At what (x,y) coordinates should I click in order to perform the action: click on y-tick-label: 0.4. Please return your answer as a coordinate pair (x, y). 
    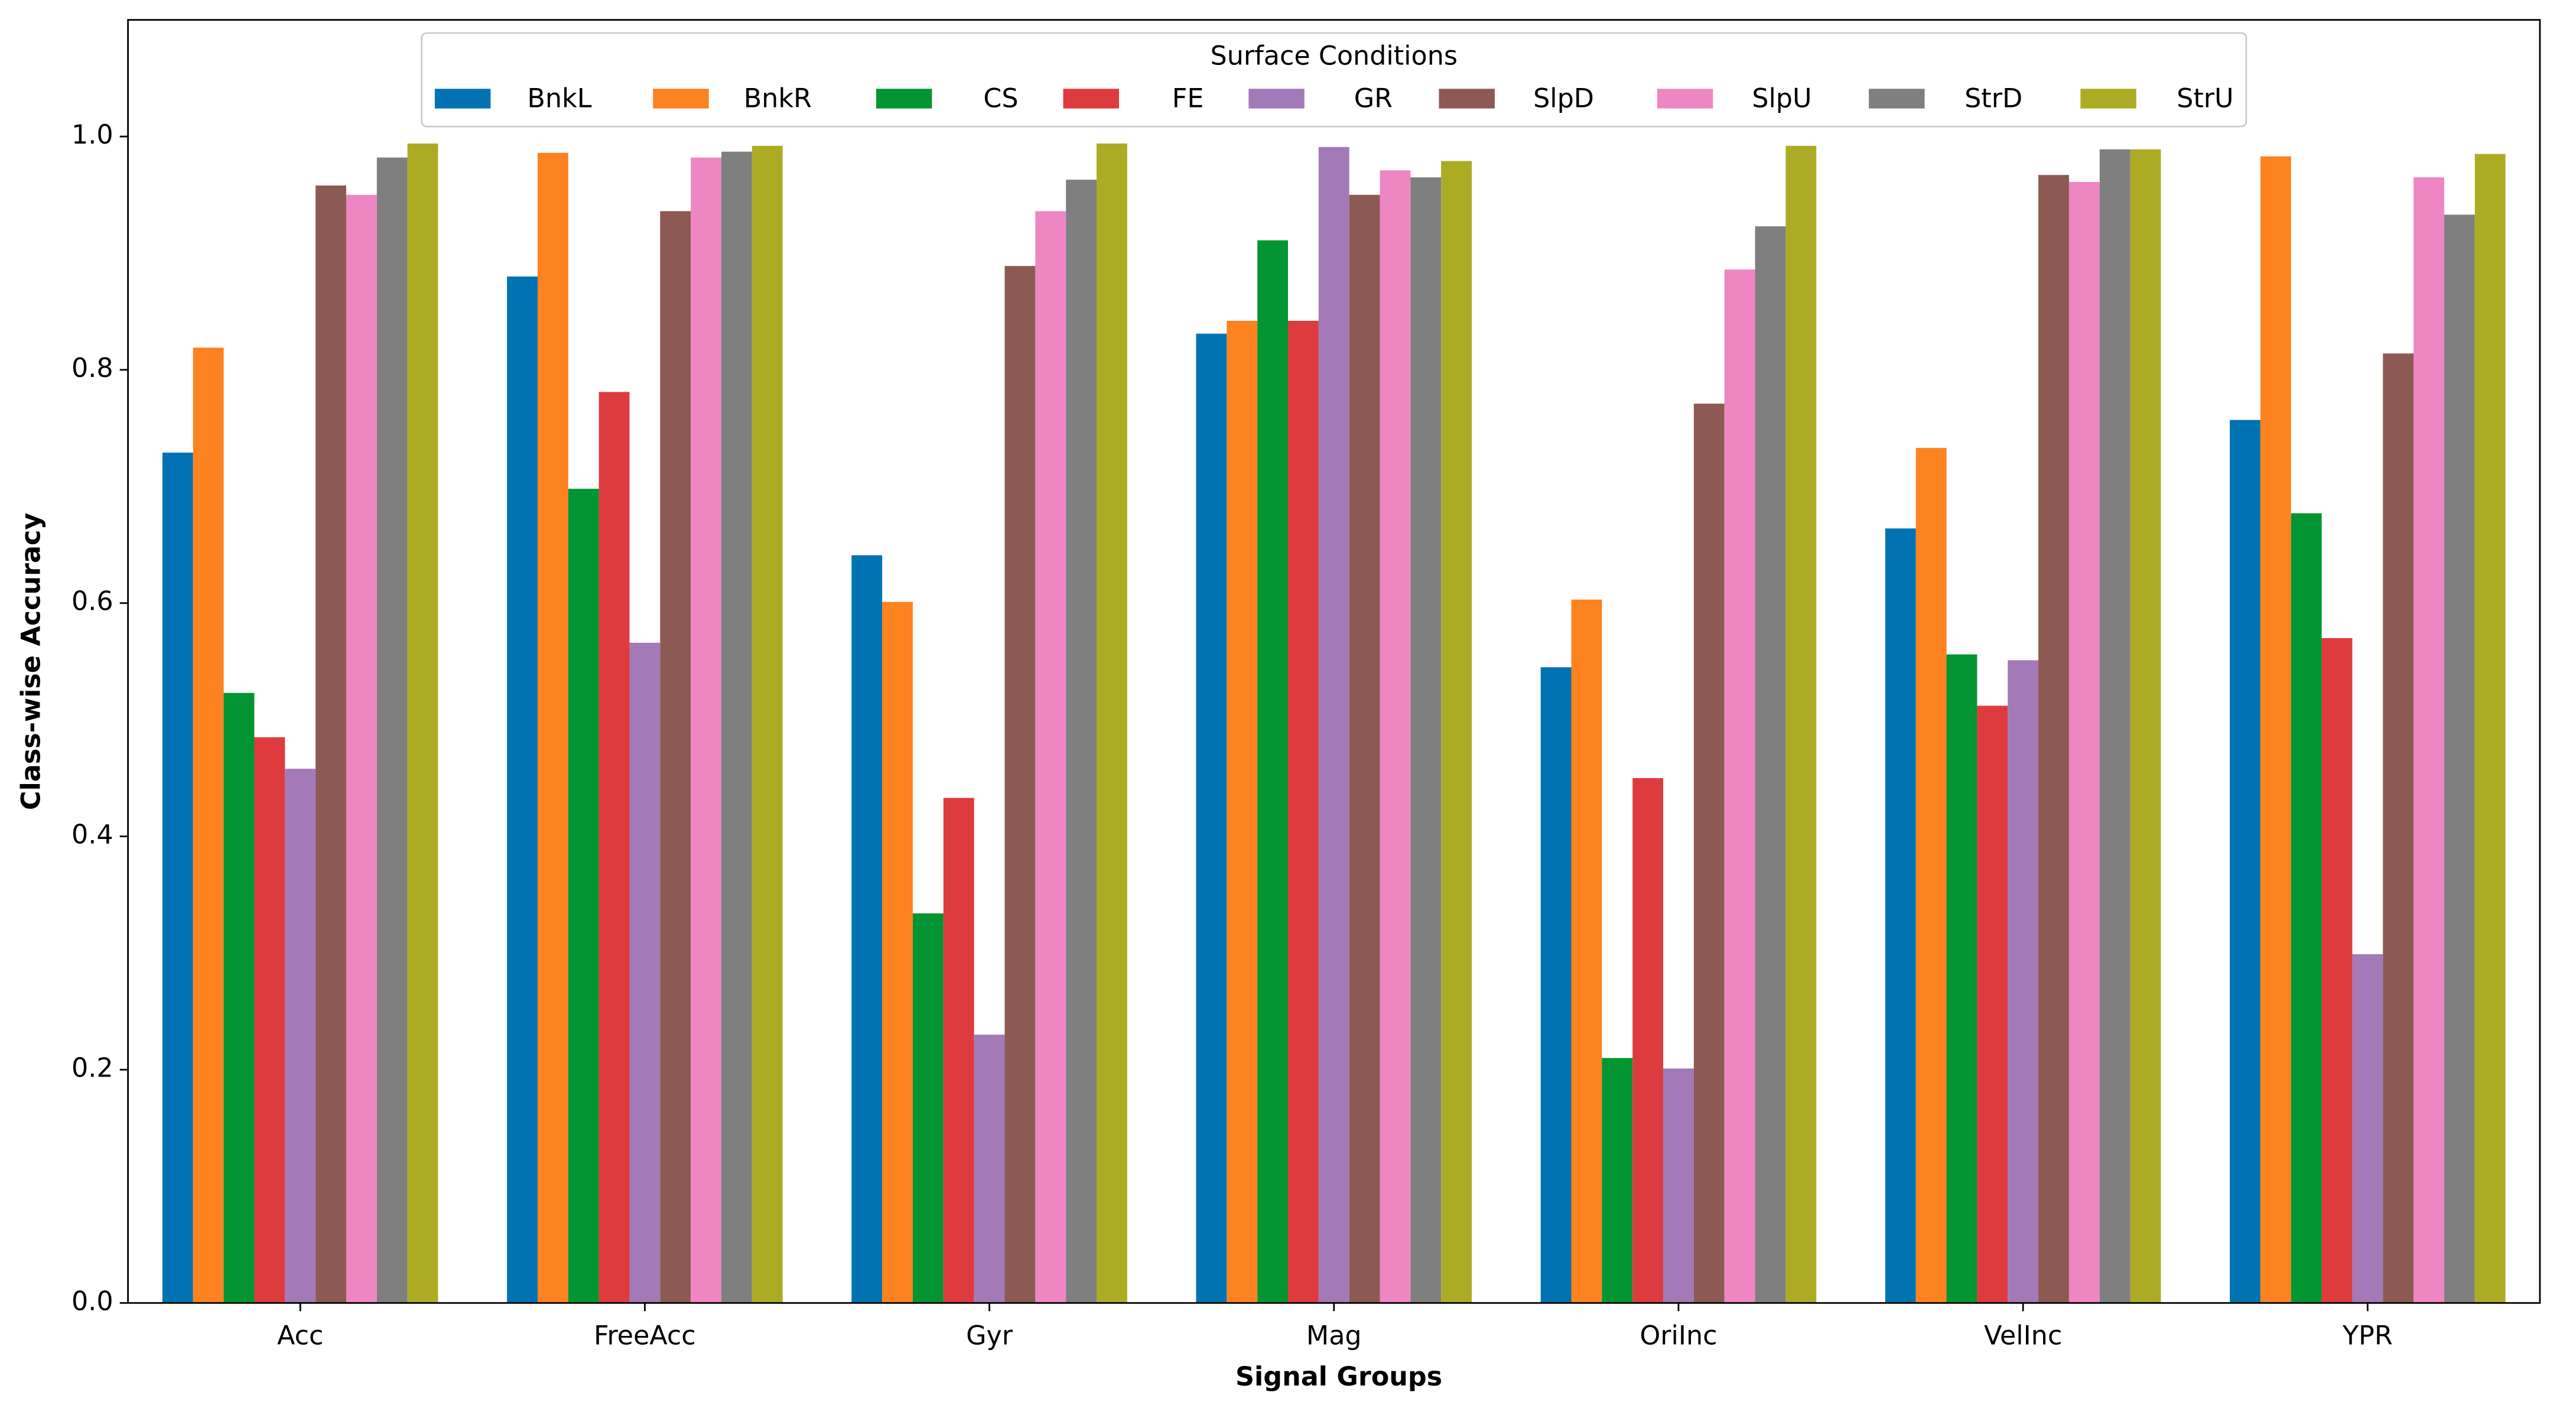
    Looking at the image, I should click on (92, 835).